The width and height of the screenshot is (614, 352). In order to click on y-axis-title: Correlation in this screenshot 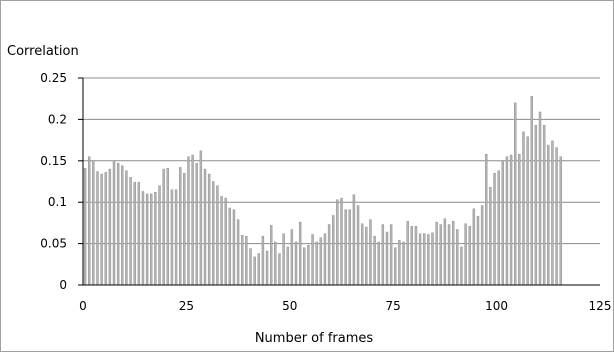, I will do `click(43, 51)`.